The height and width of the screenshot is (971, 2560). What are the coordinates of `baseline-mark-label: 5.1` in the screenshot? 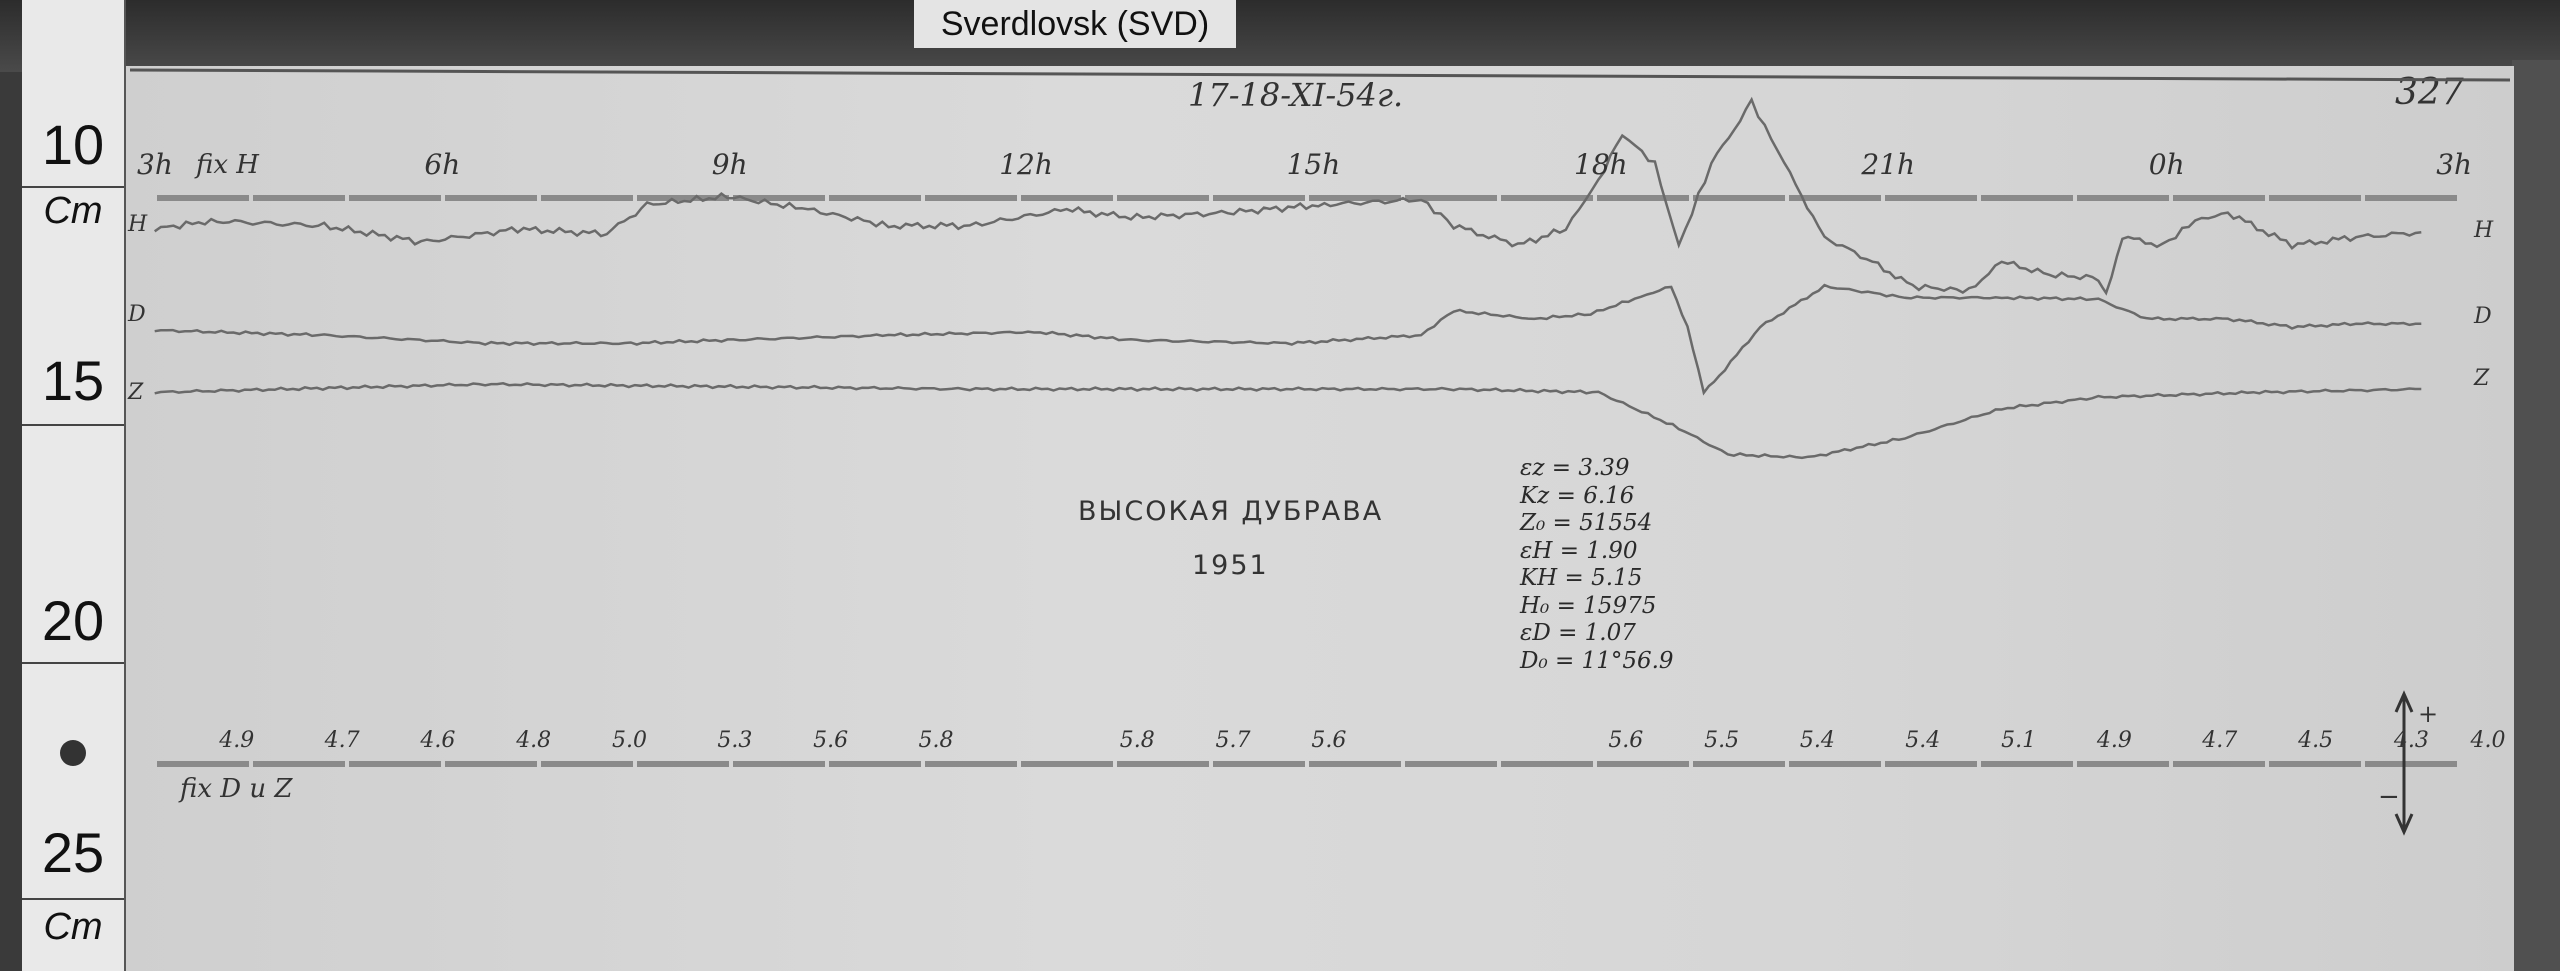 It's located at (2019, 740).